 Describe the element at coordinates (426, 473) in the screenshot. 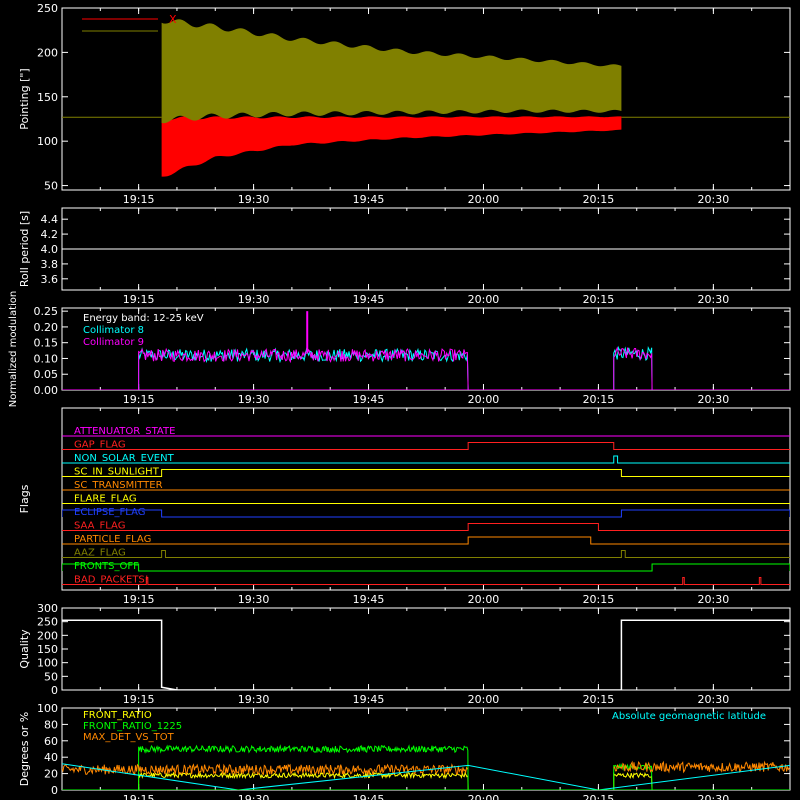

I see `flag-line-sc_in_sunlight` at that location.